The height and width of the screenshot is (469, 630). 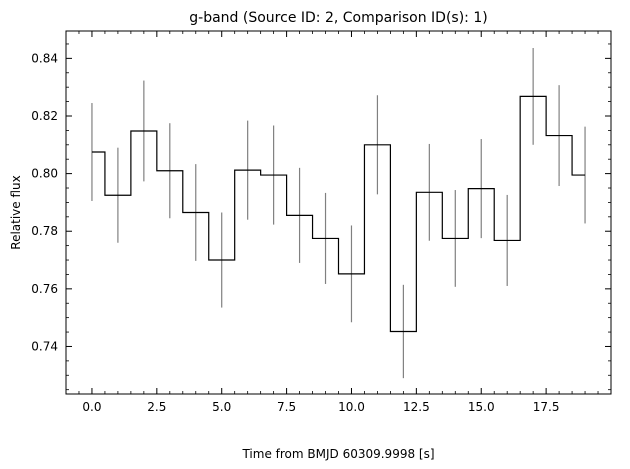 I want to click on y-tick-label: 0.84, so click(x=44, y=58).